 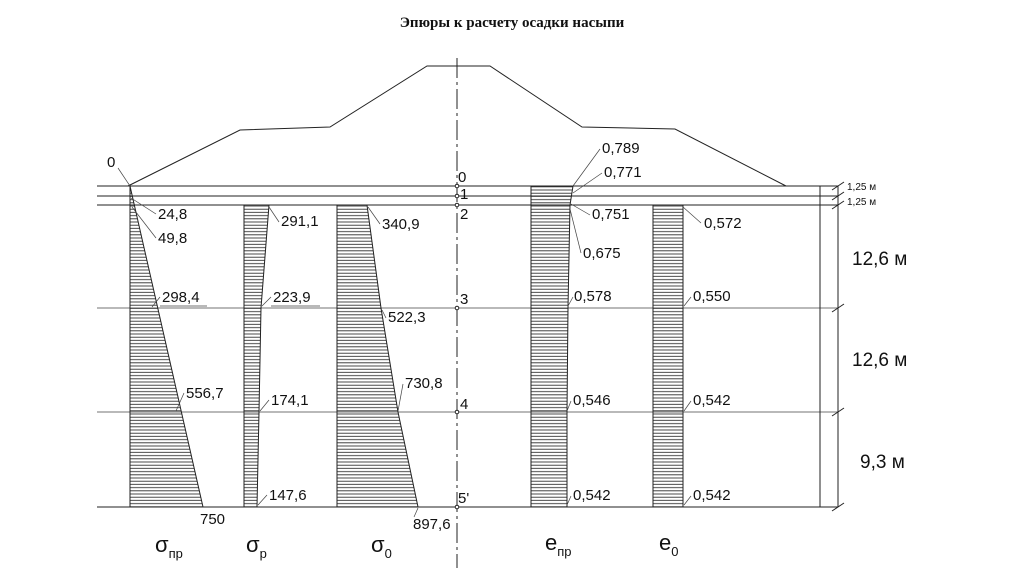 I want to click on sigma-0-value-2: 340,9, so click(x=401, y=224).